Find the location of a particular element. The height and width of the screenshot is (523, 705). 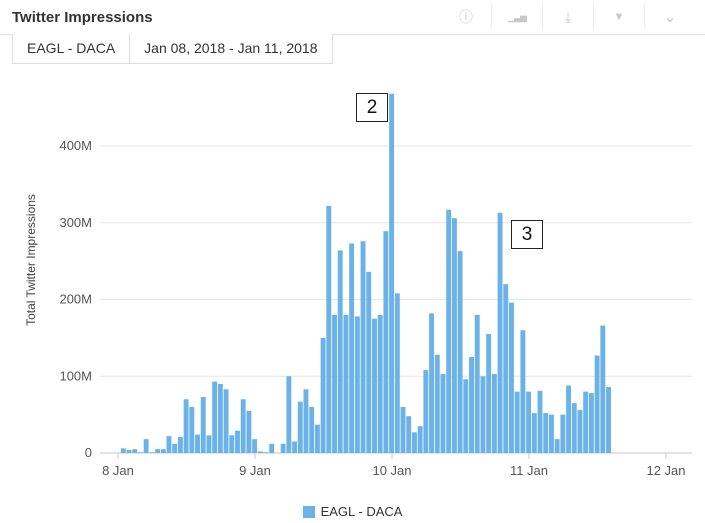

info-icon: ⓘ is located at coordinates (466, 17).